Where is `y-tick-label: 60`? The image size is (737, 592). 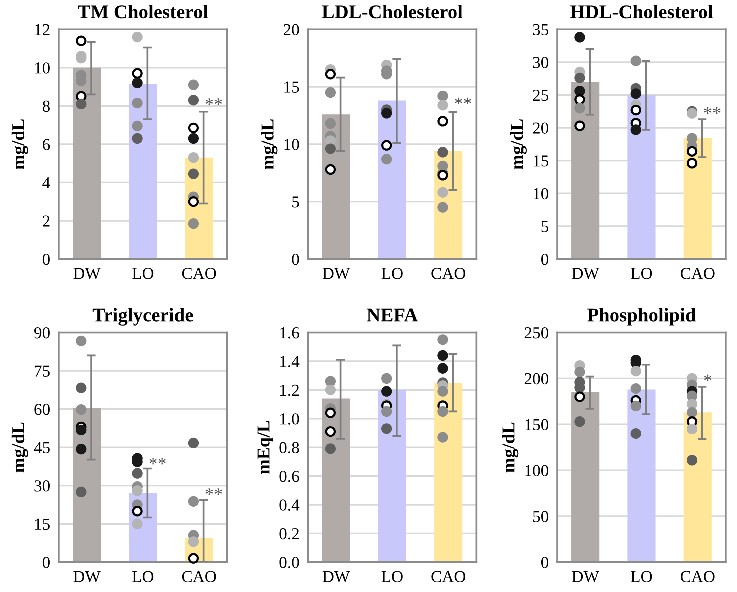 y-tick-label: 60 is located at coordinates (42, 410).